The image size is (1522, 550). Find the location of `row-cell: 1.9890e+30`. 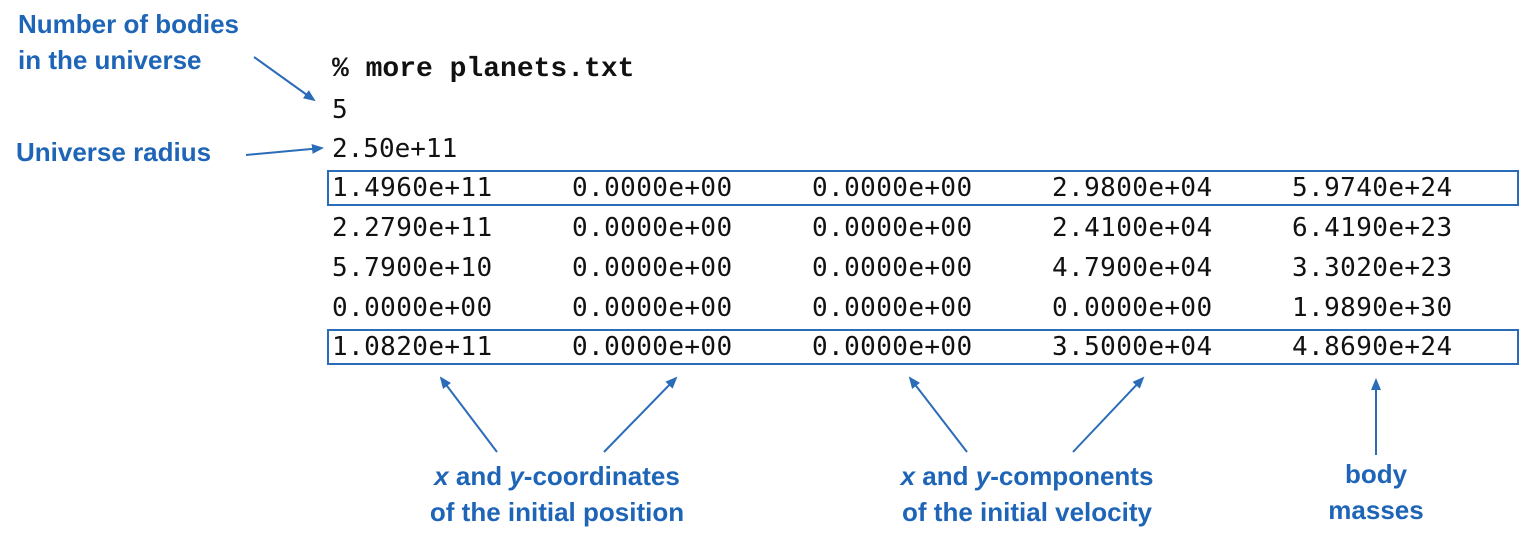

row-cell: 1.9890e+30 is located at coordinates (1372, 308).